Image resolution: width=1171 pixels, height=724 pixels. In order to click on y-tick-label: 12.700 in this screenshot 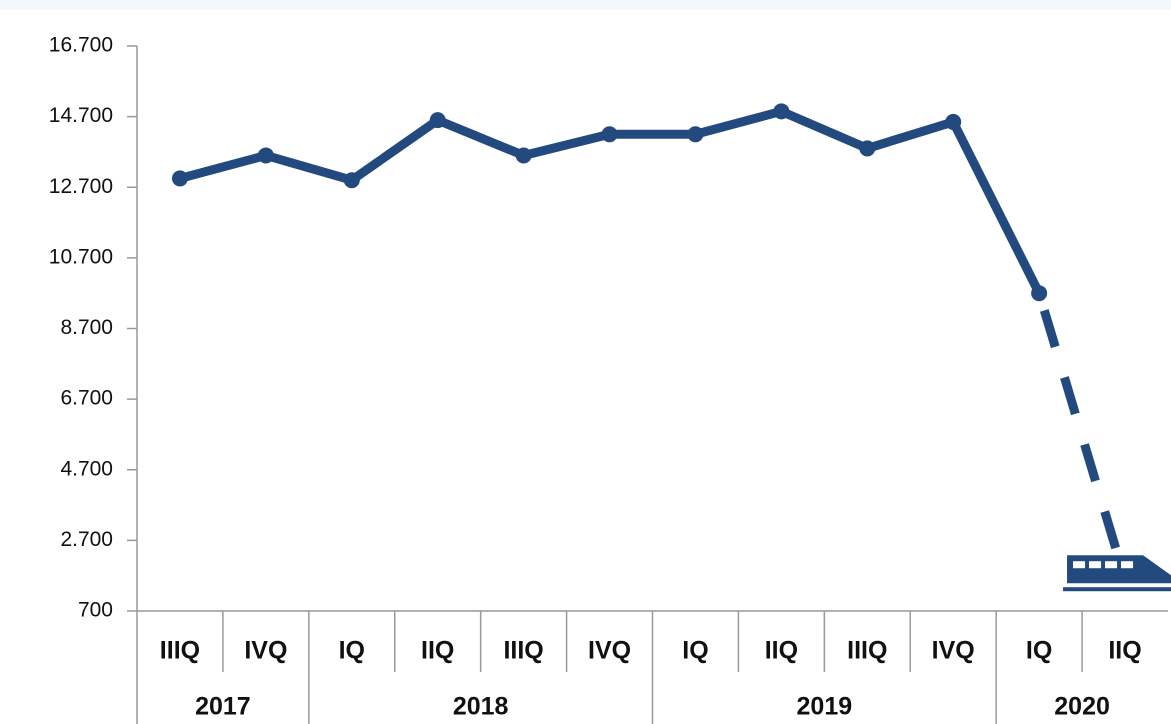, I will do `click(81, 186)`.